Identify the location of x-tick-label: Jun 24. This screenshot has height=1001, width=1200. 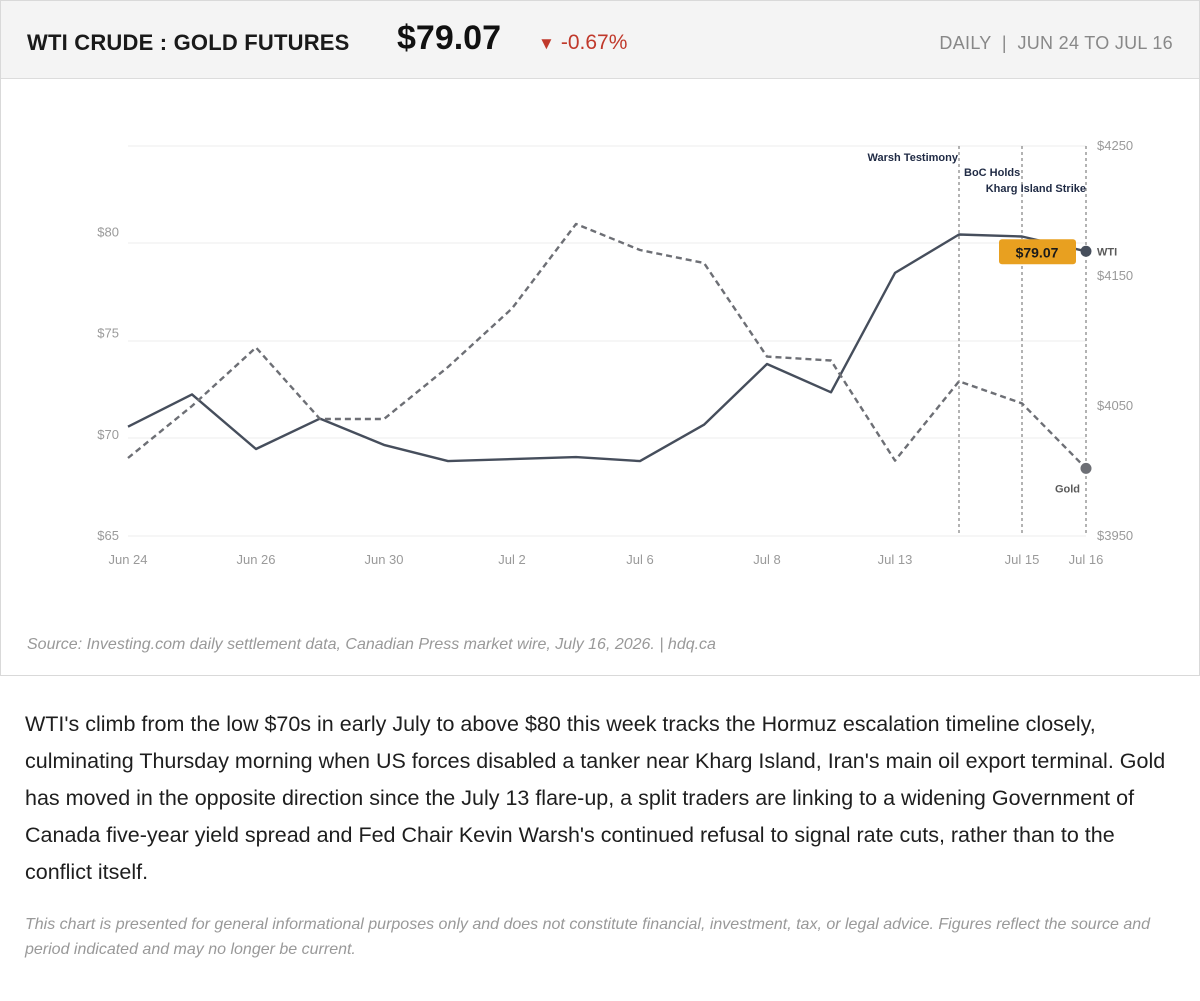
(127, 559).